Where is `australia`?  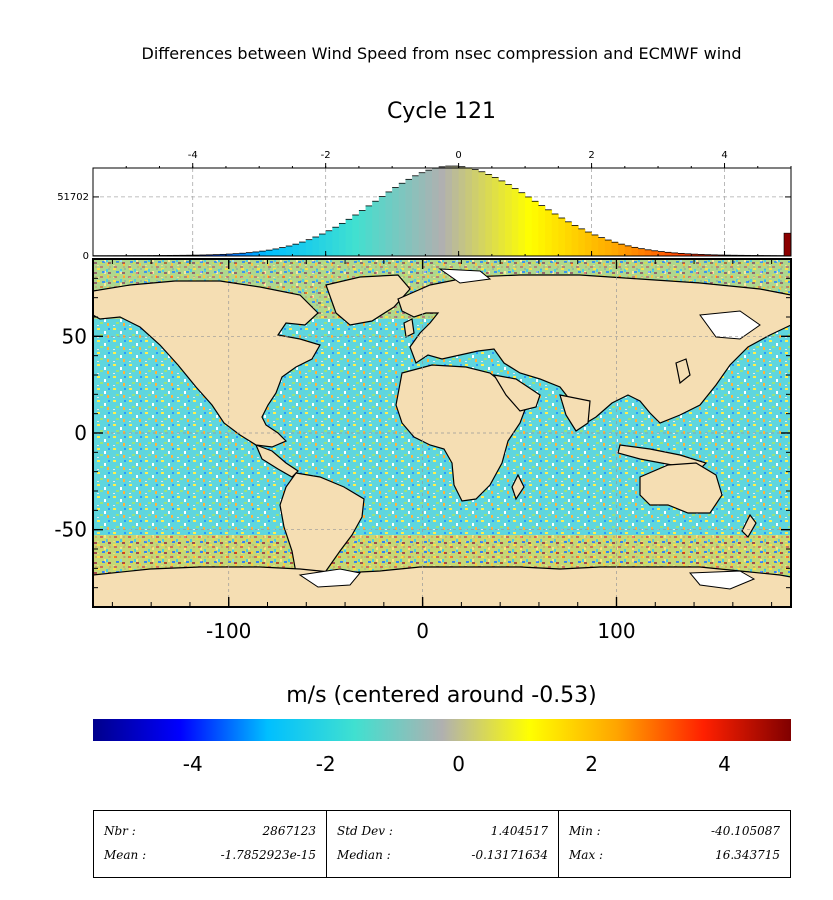 australia is located at coordinates (681, 488).